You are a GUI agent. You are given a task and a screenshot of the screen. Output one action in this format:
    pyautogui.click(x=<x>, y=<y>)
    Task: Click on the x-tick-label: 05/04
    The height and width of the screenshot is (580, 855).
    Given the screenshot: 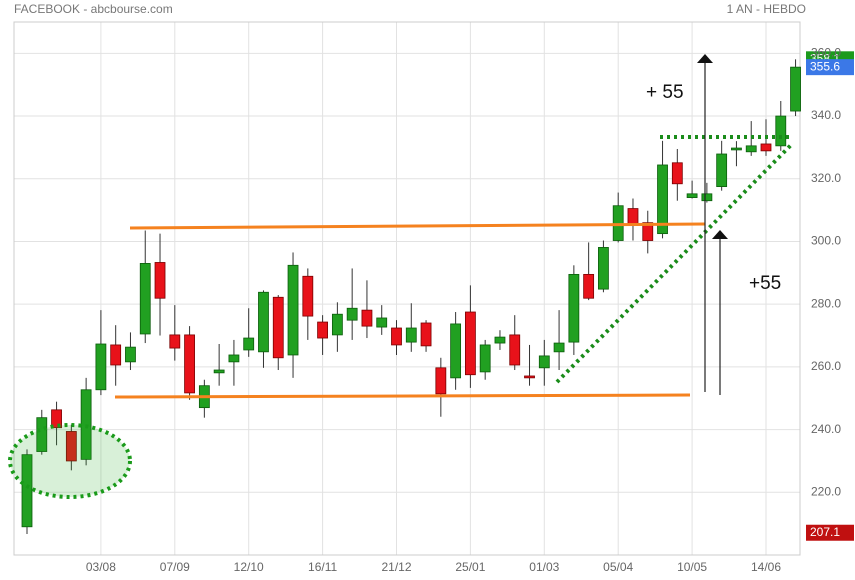 What is the action you would take?
    pyautogui.click(x=618, y=567)
    